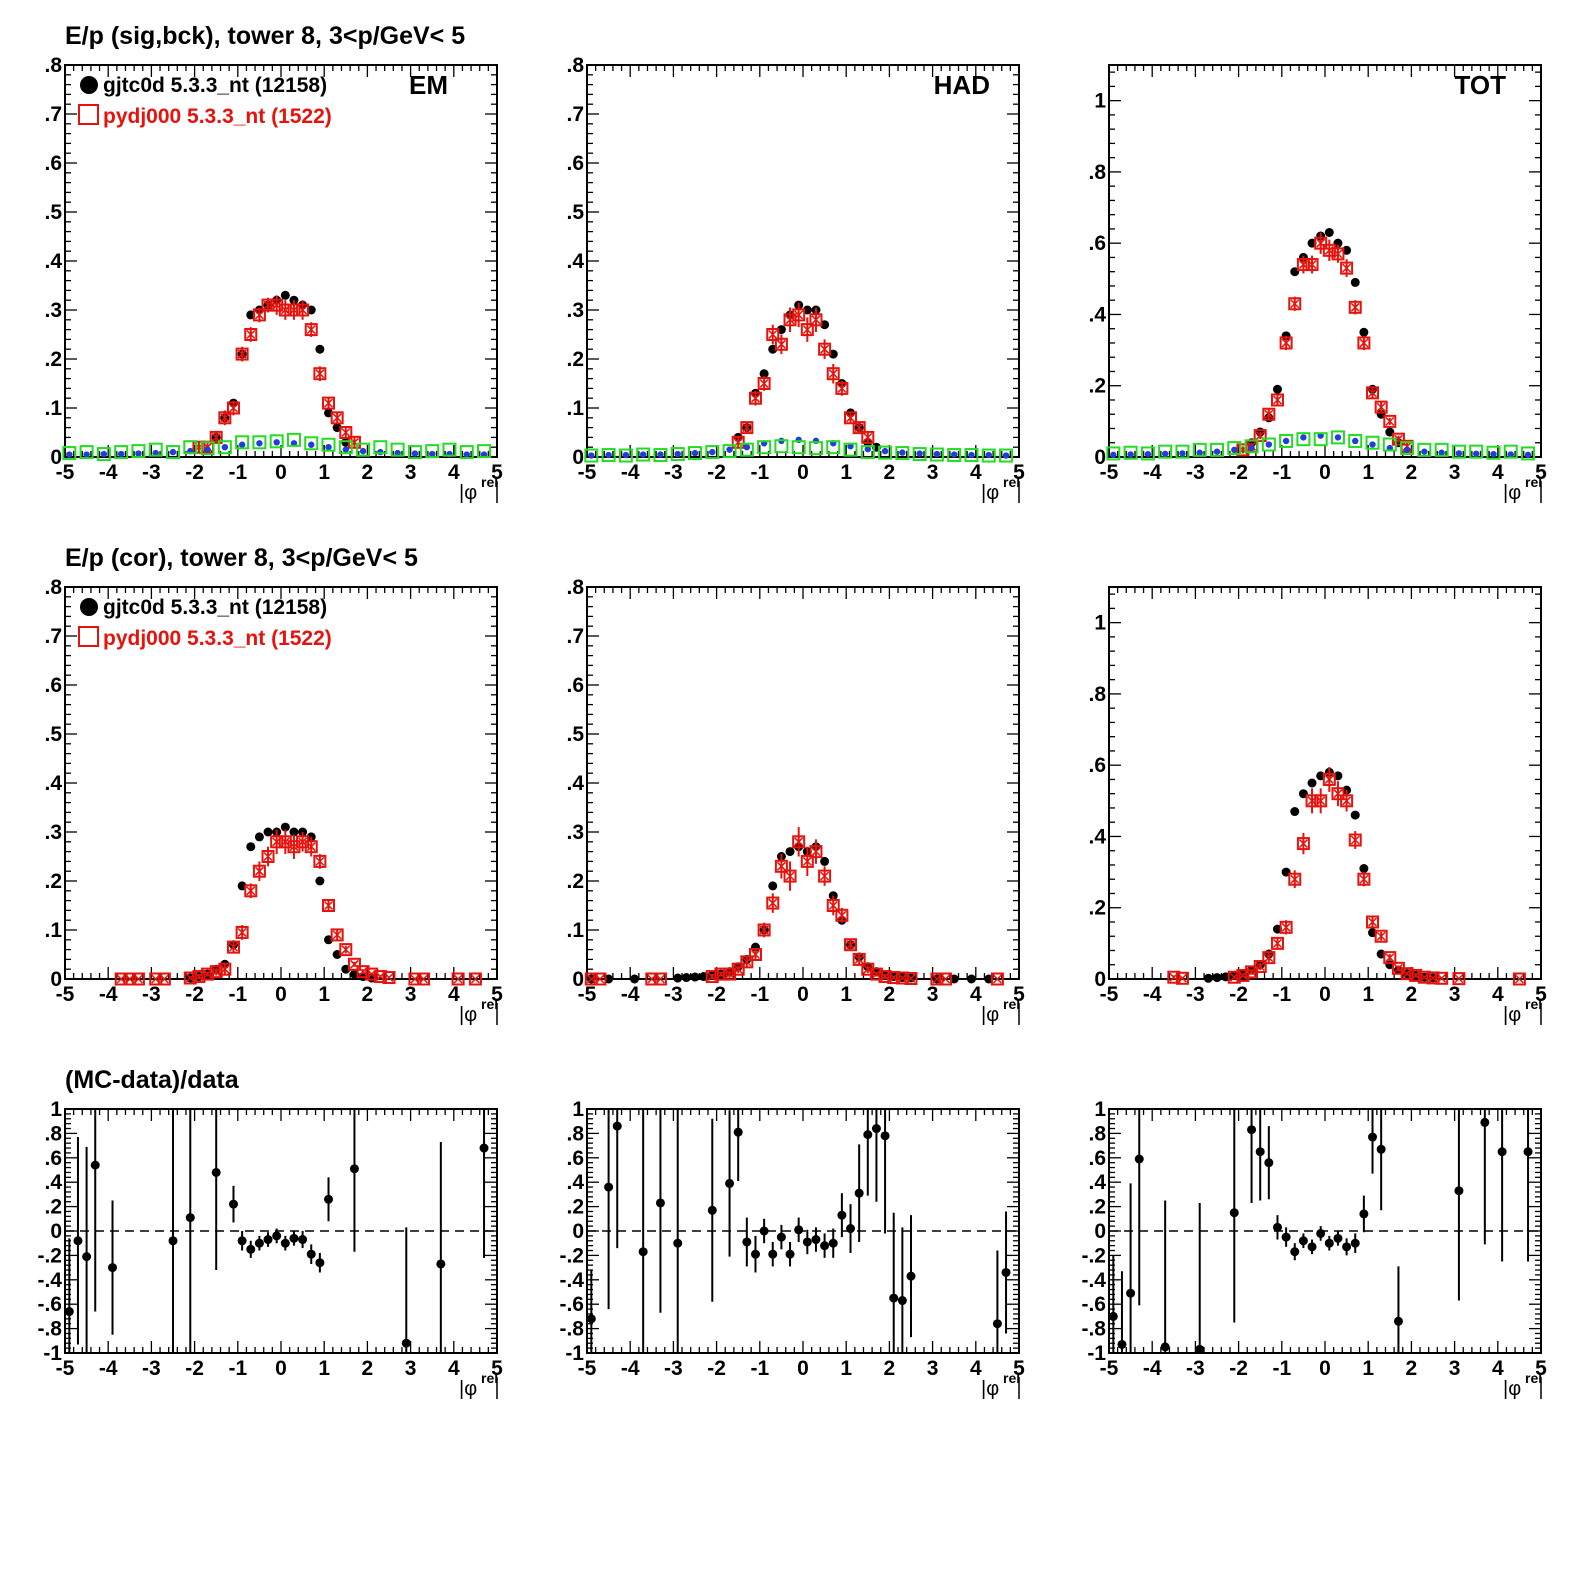 Image resolution: width=1575 pixels, height=1575 pixels. Describe the element at coordinates (933, 994) in the screenshot. I see `x-tick-label: 3` at that location.